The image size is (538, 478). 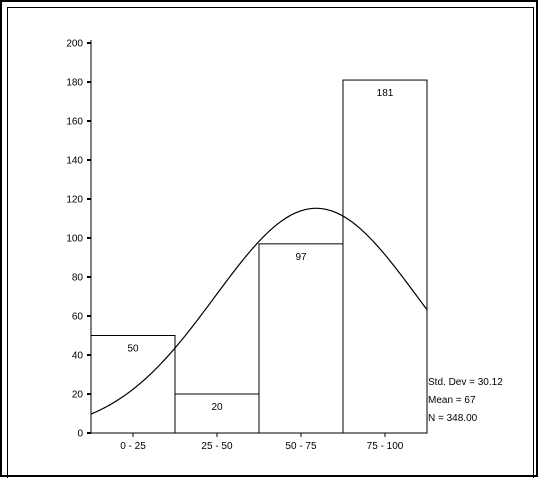 I want to click on y-tick-label-2: 40, so click(x=78, y=356).